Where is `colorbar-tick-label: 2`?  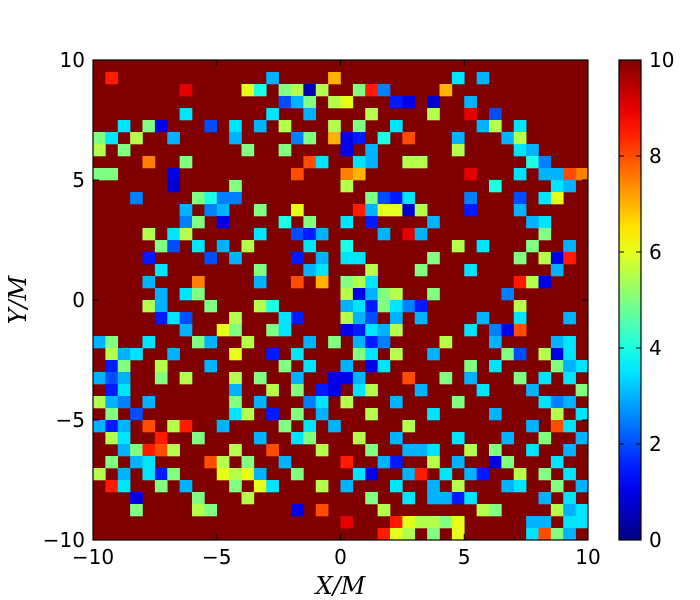 colorbar-tick-label: 2 is located at coordinates (655, 444).